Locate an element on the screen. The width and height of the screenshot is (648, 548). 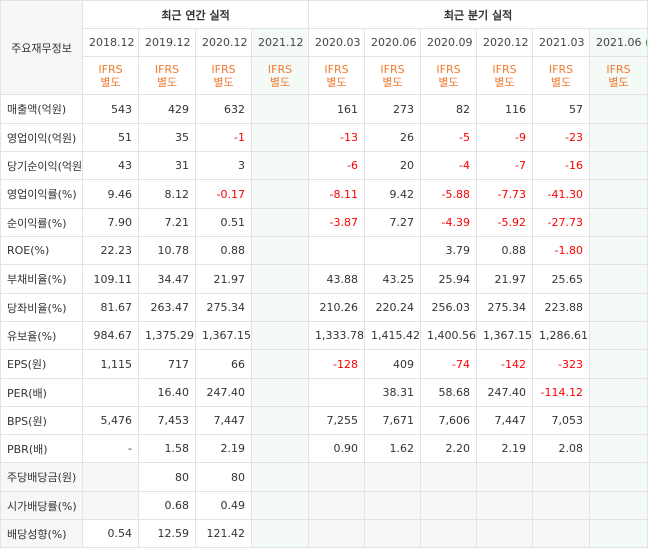
period-label: 2020.12 is located at coordinates (225, 42).